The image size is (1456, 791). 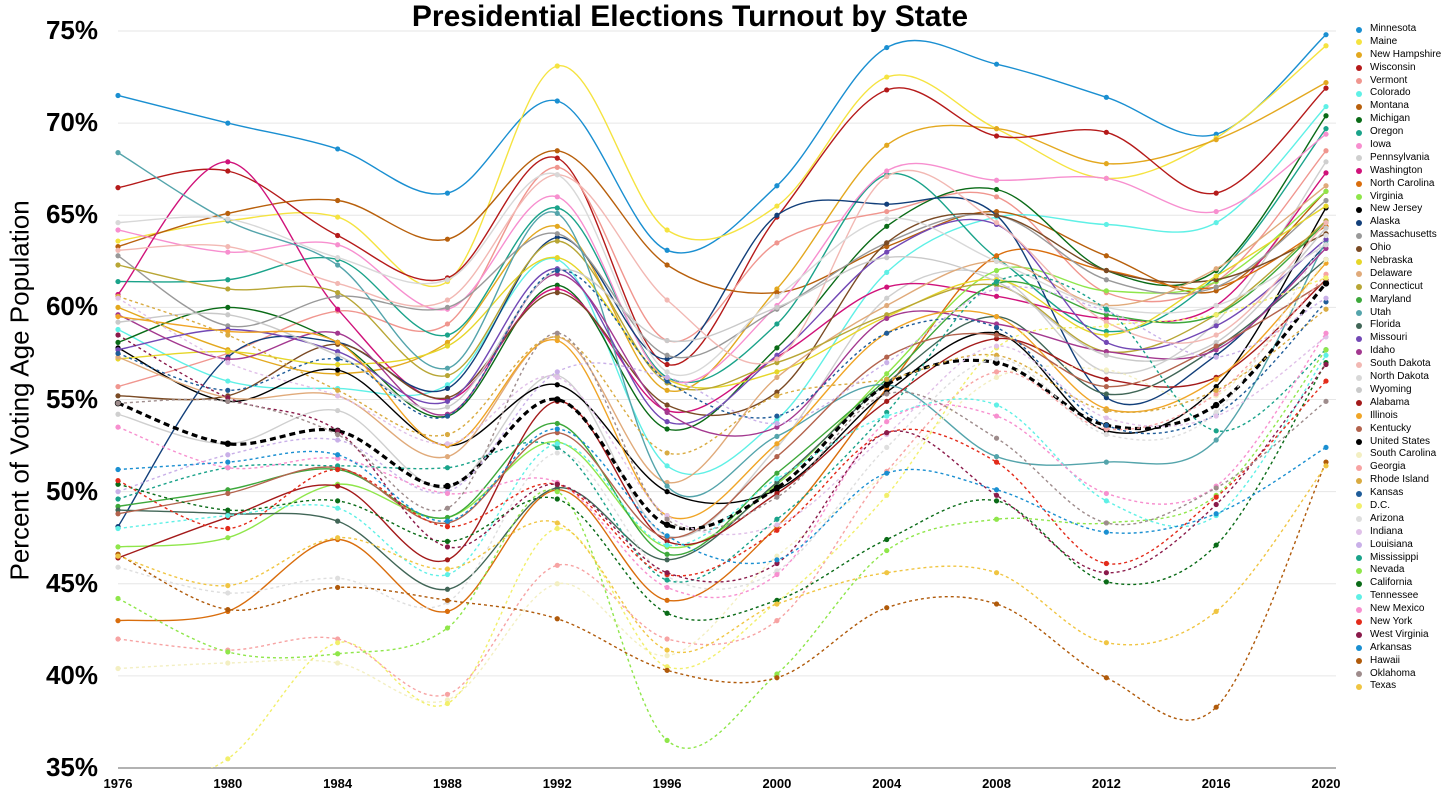 I want to click on x-tick-label: 1984, so click(x=338, y=783).